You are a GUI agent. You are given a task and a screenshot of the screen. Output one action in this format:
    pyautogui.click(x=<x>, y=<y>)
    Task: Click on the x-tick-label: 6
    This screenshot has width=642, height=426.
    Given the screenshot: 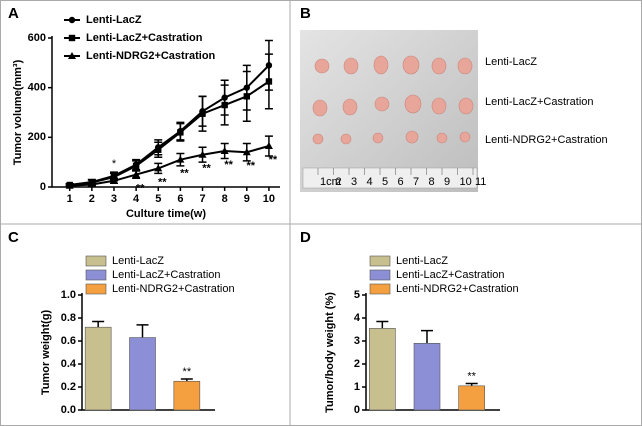 What is the action you would take?
    pyautogui.click(x=180, y=199)
    